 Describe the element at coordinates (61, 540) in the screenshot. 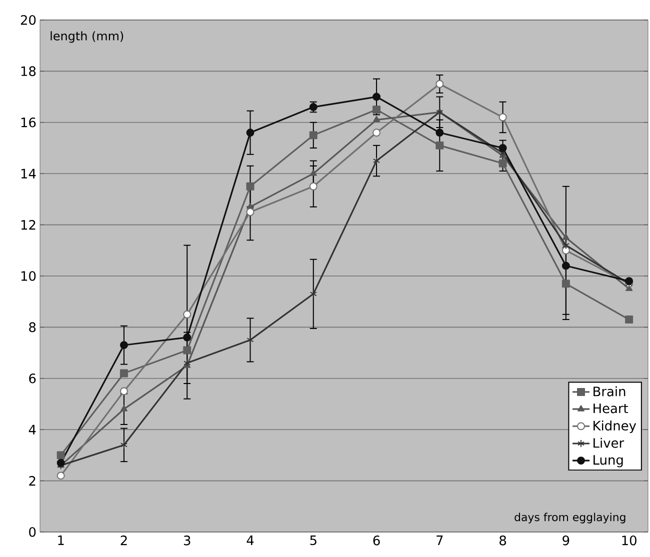

I see `x-tick-label: 1` at that location.